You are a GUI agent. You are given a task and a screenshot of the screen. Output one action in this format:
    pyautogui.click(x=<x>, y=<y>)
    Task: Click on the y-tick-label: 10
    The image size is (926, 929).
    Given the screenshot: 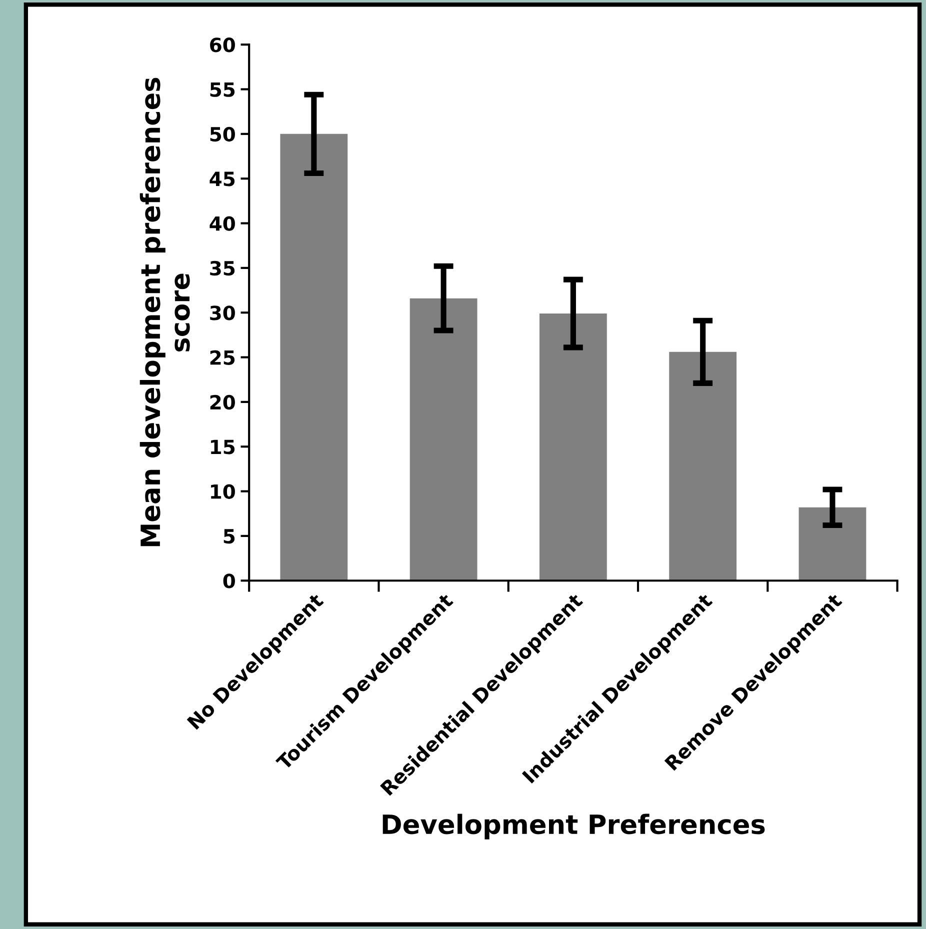 What is the action you would take?
    pyautogui.click(x=223, y=491)
    